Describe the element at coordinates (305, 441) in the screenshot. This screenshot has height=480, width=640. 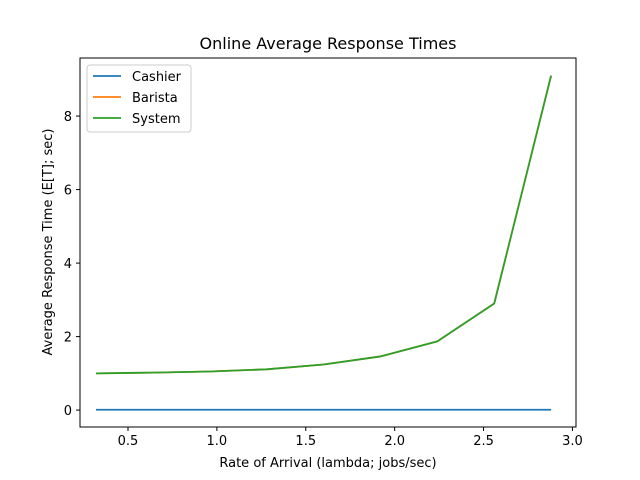
I see `x-tick-label: 1.5` at that location.